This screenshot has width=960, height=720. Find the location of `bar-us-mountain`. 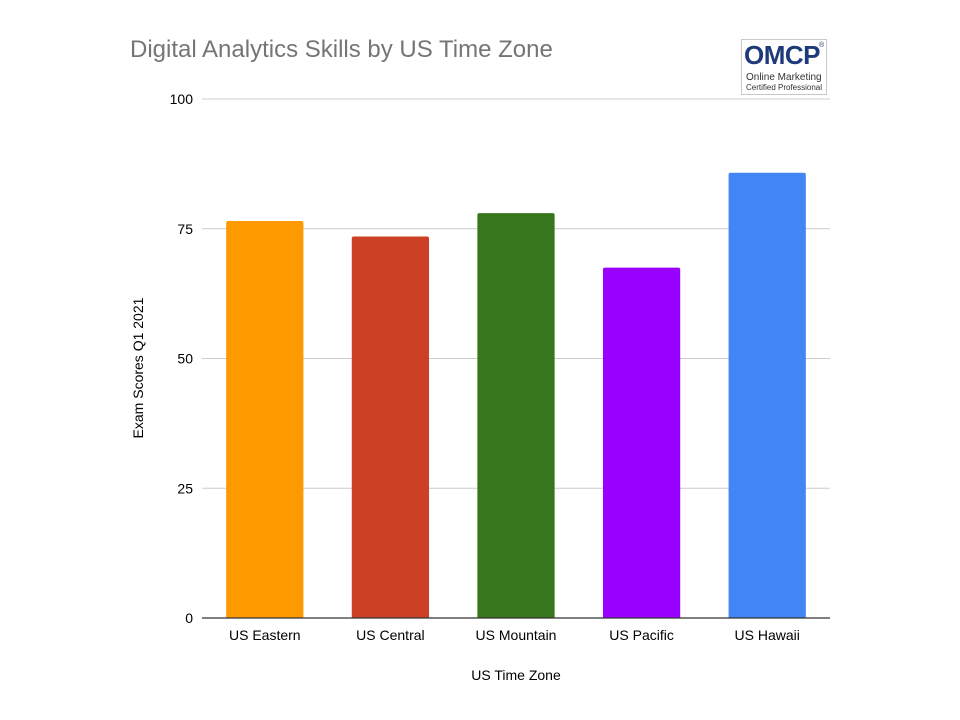

bar-us-mountain is located at coordinates (516, 415).